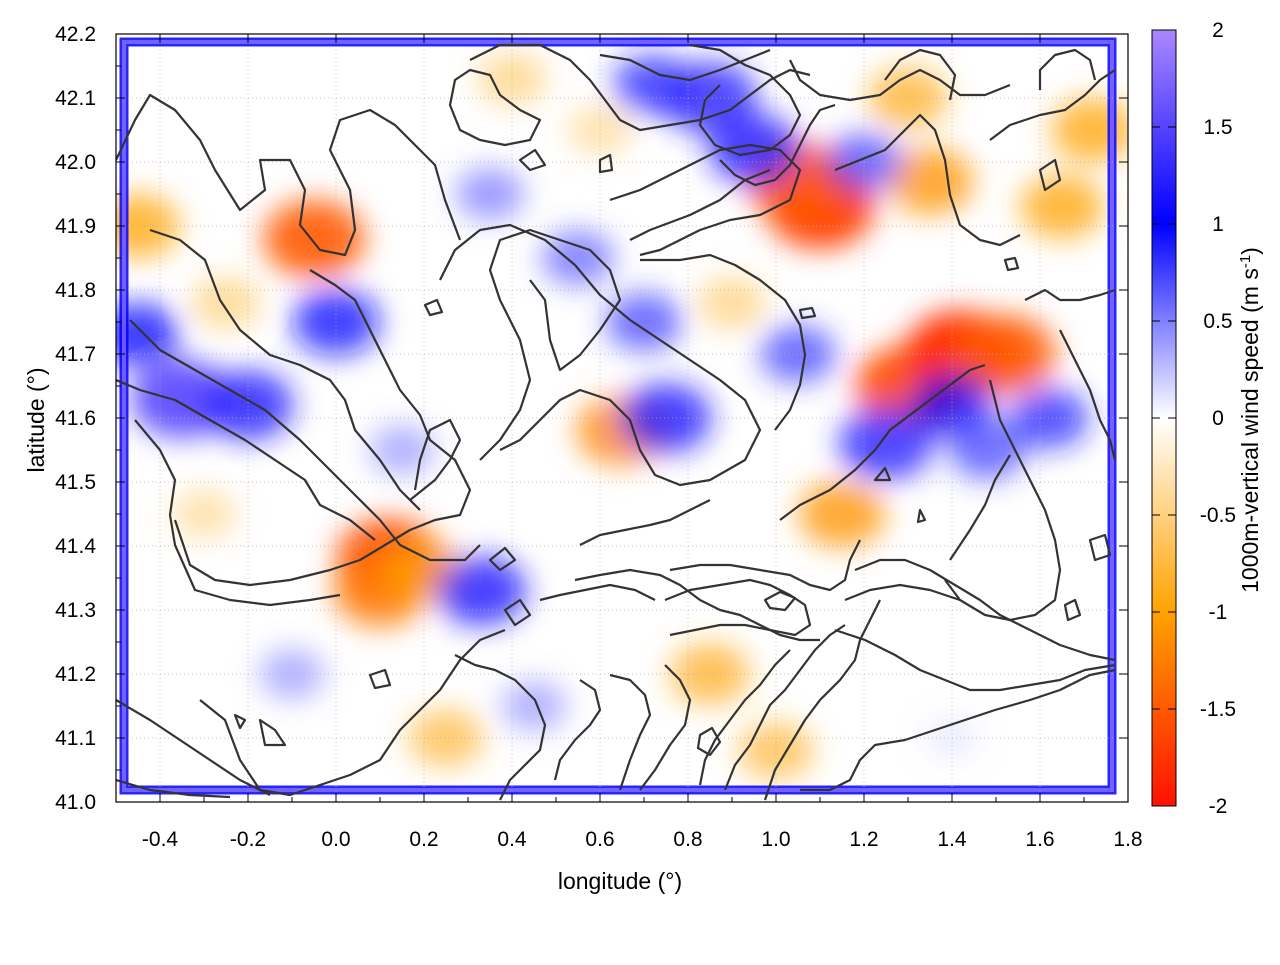 The image size is (1280, 965). I want to click on y-tick-label: 41.8, so click(75, 290).